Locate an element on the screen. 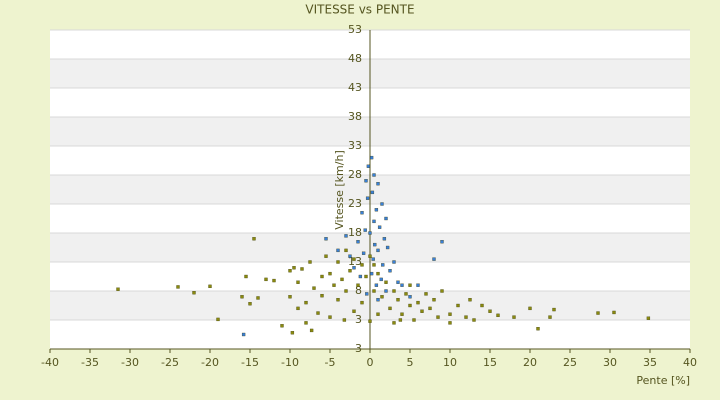  x-tick-label: 30 is located at coordinates (610, 362).